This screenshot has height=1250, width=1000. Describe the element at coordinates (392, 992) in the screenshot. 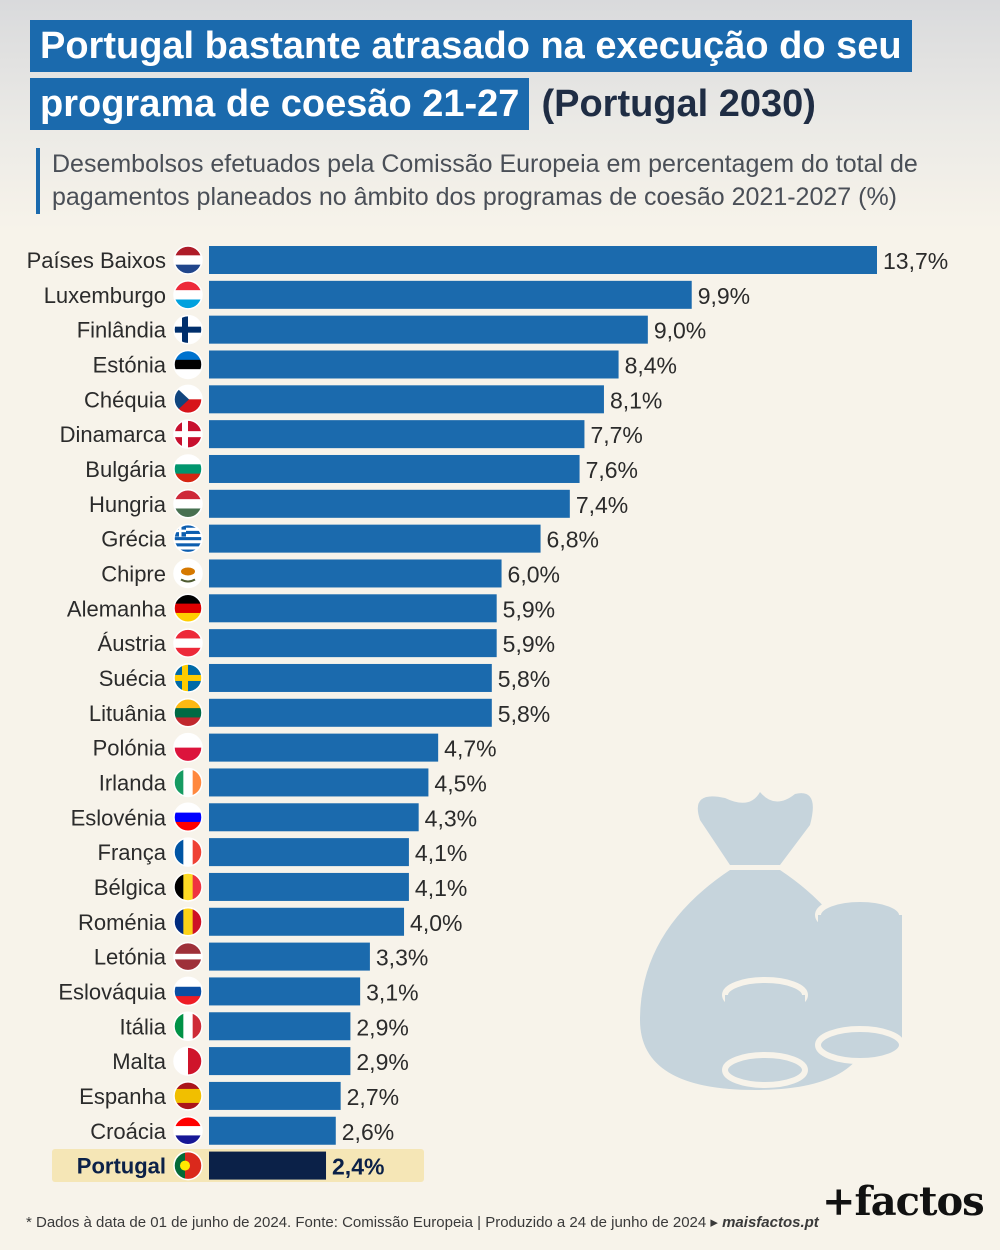

I see `value-label: 3,1%` at that location.